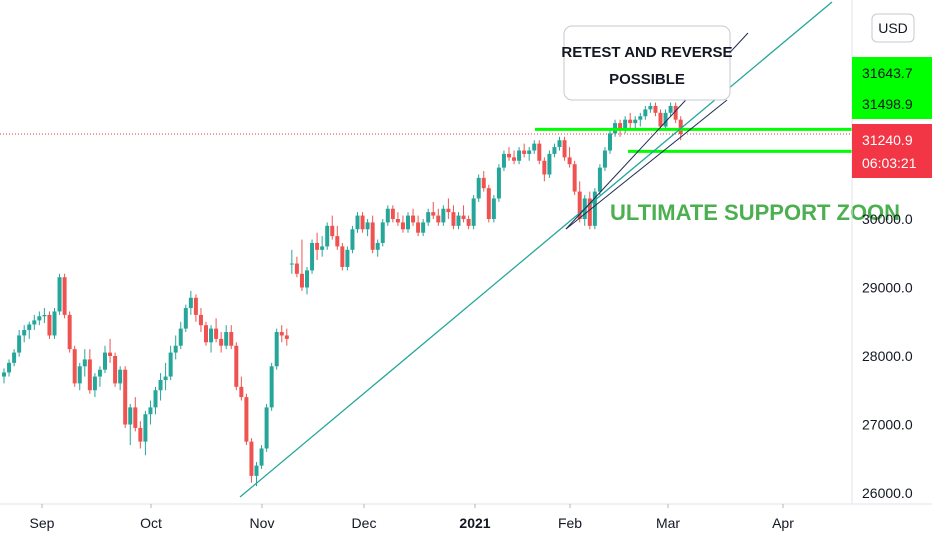 The height and width of the screenshot is (550, 932). What do you see at coordinates (262, 523) in the screenshot?
I see `time-tick-label: Nov` at bounding box center [262, 523].